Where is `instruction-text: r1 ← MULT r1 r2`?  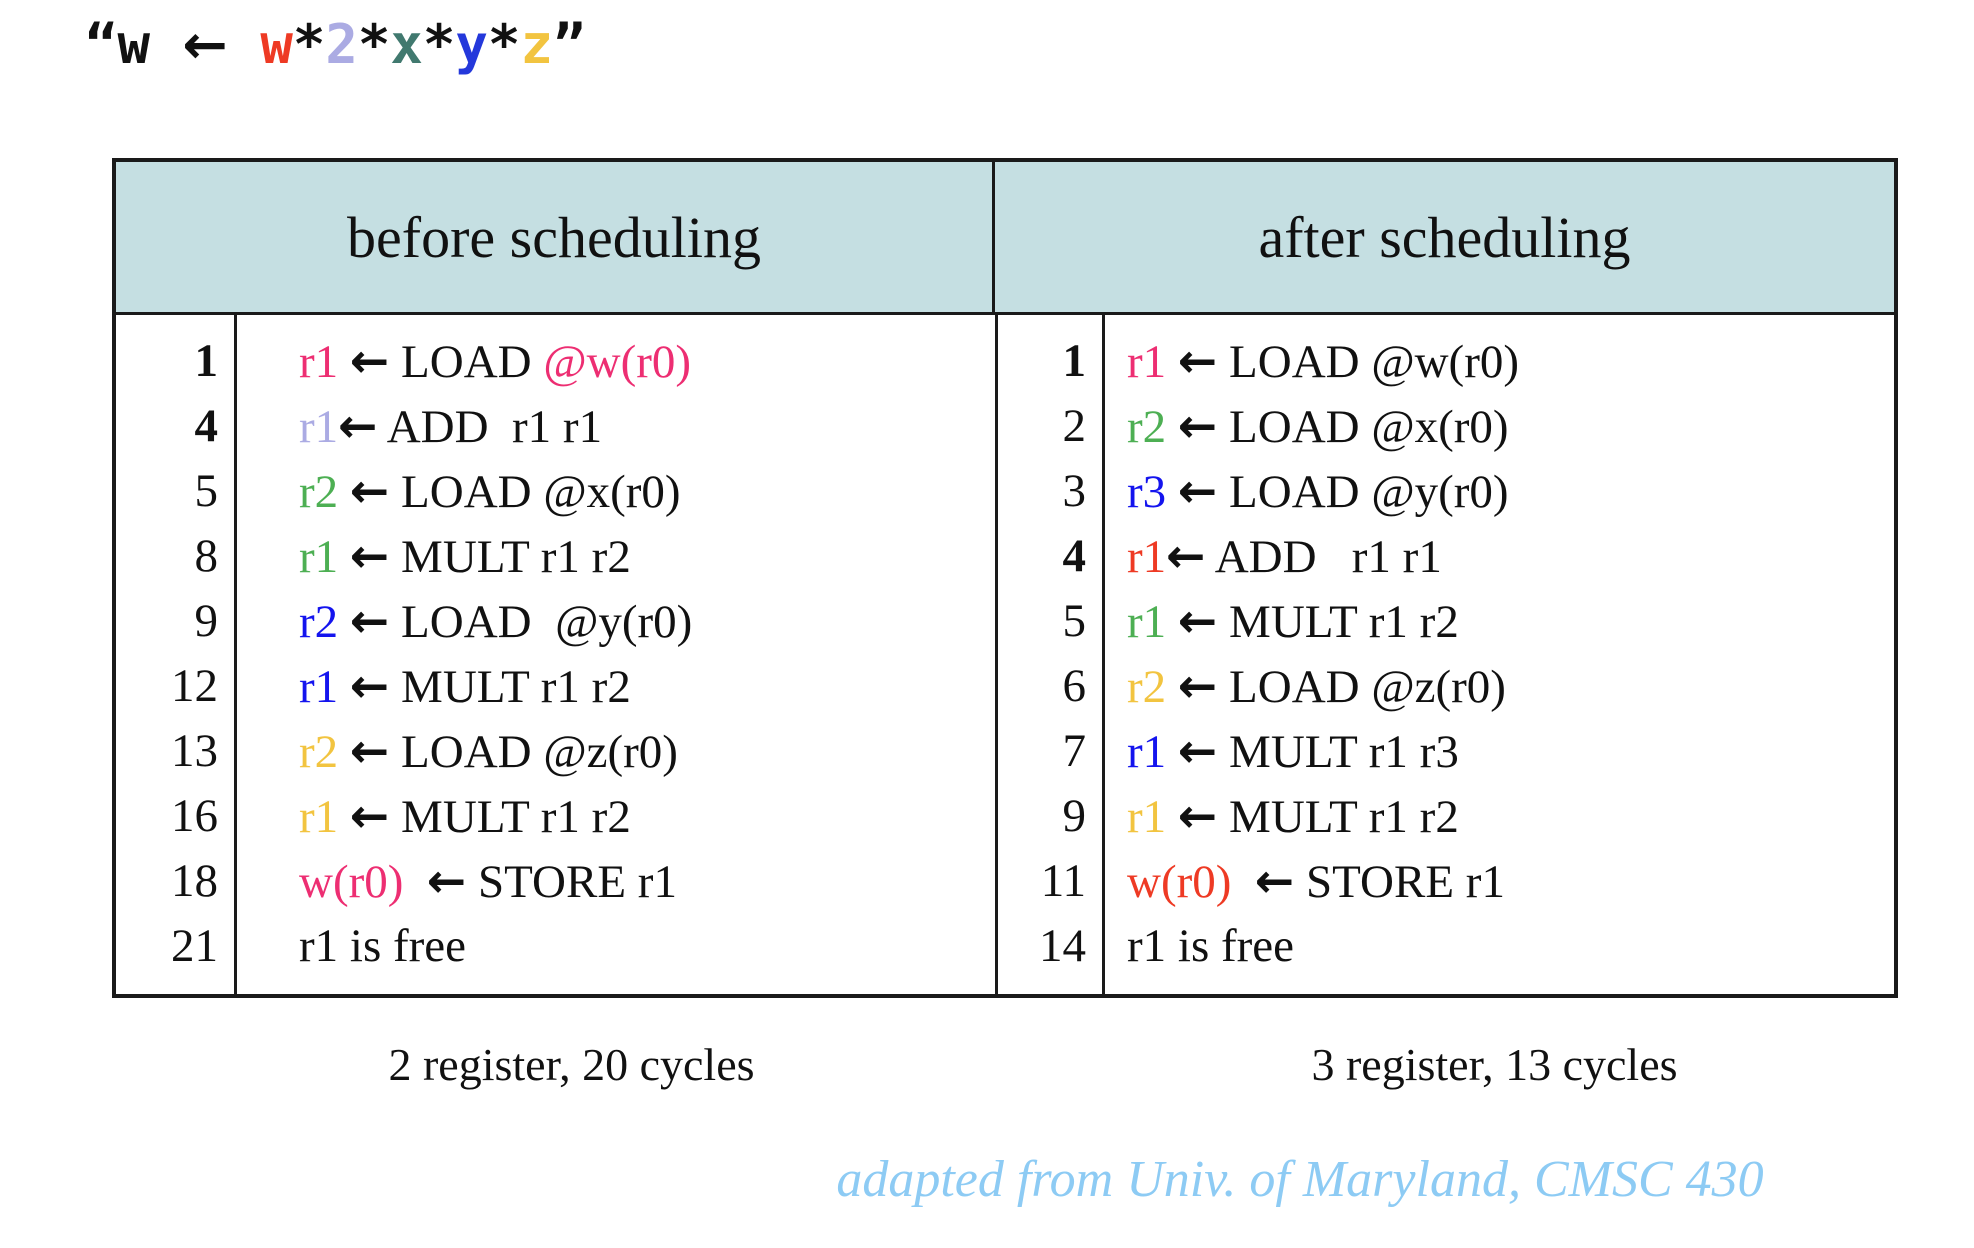 instruction-text: r1 ← MULT r1 r2 is located at coordinates (647, 816).